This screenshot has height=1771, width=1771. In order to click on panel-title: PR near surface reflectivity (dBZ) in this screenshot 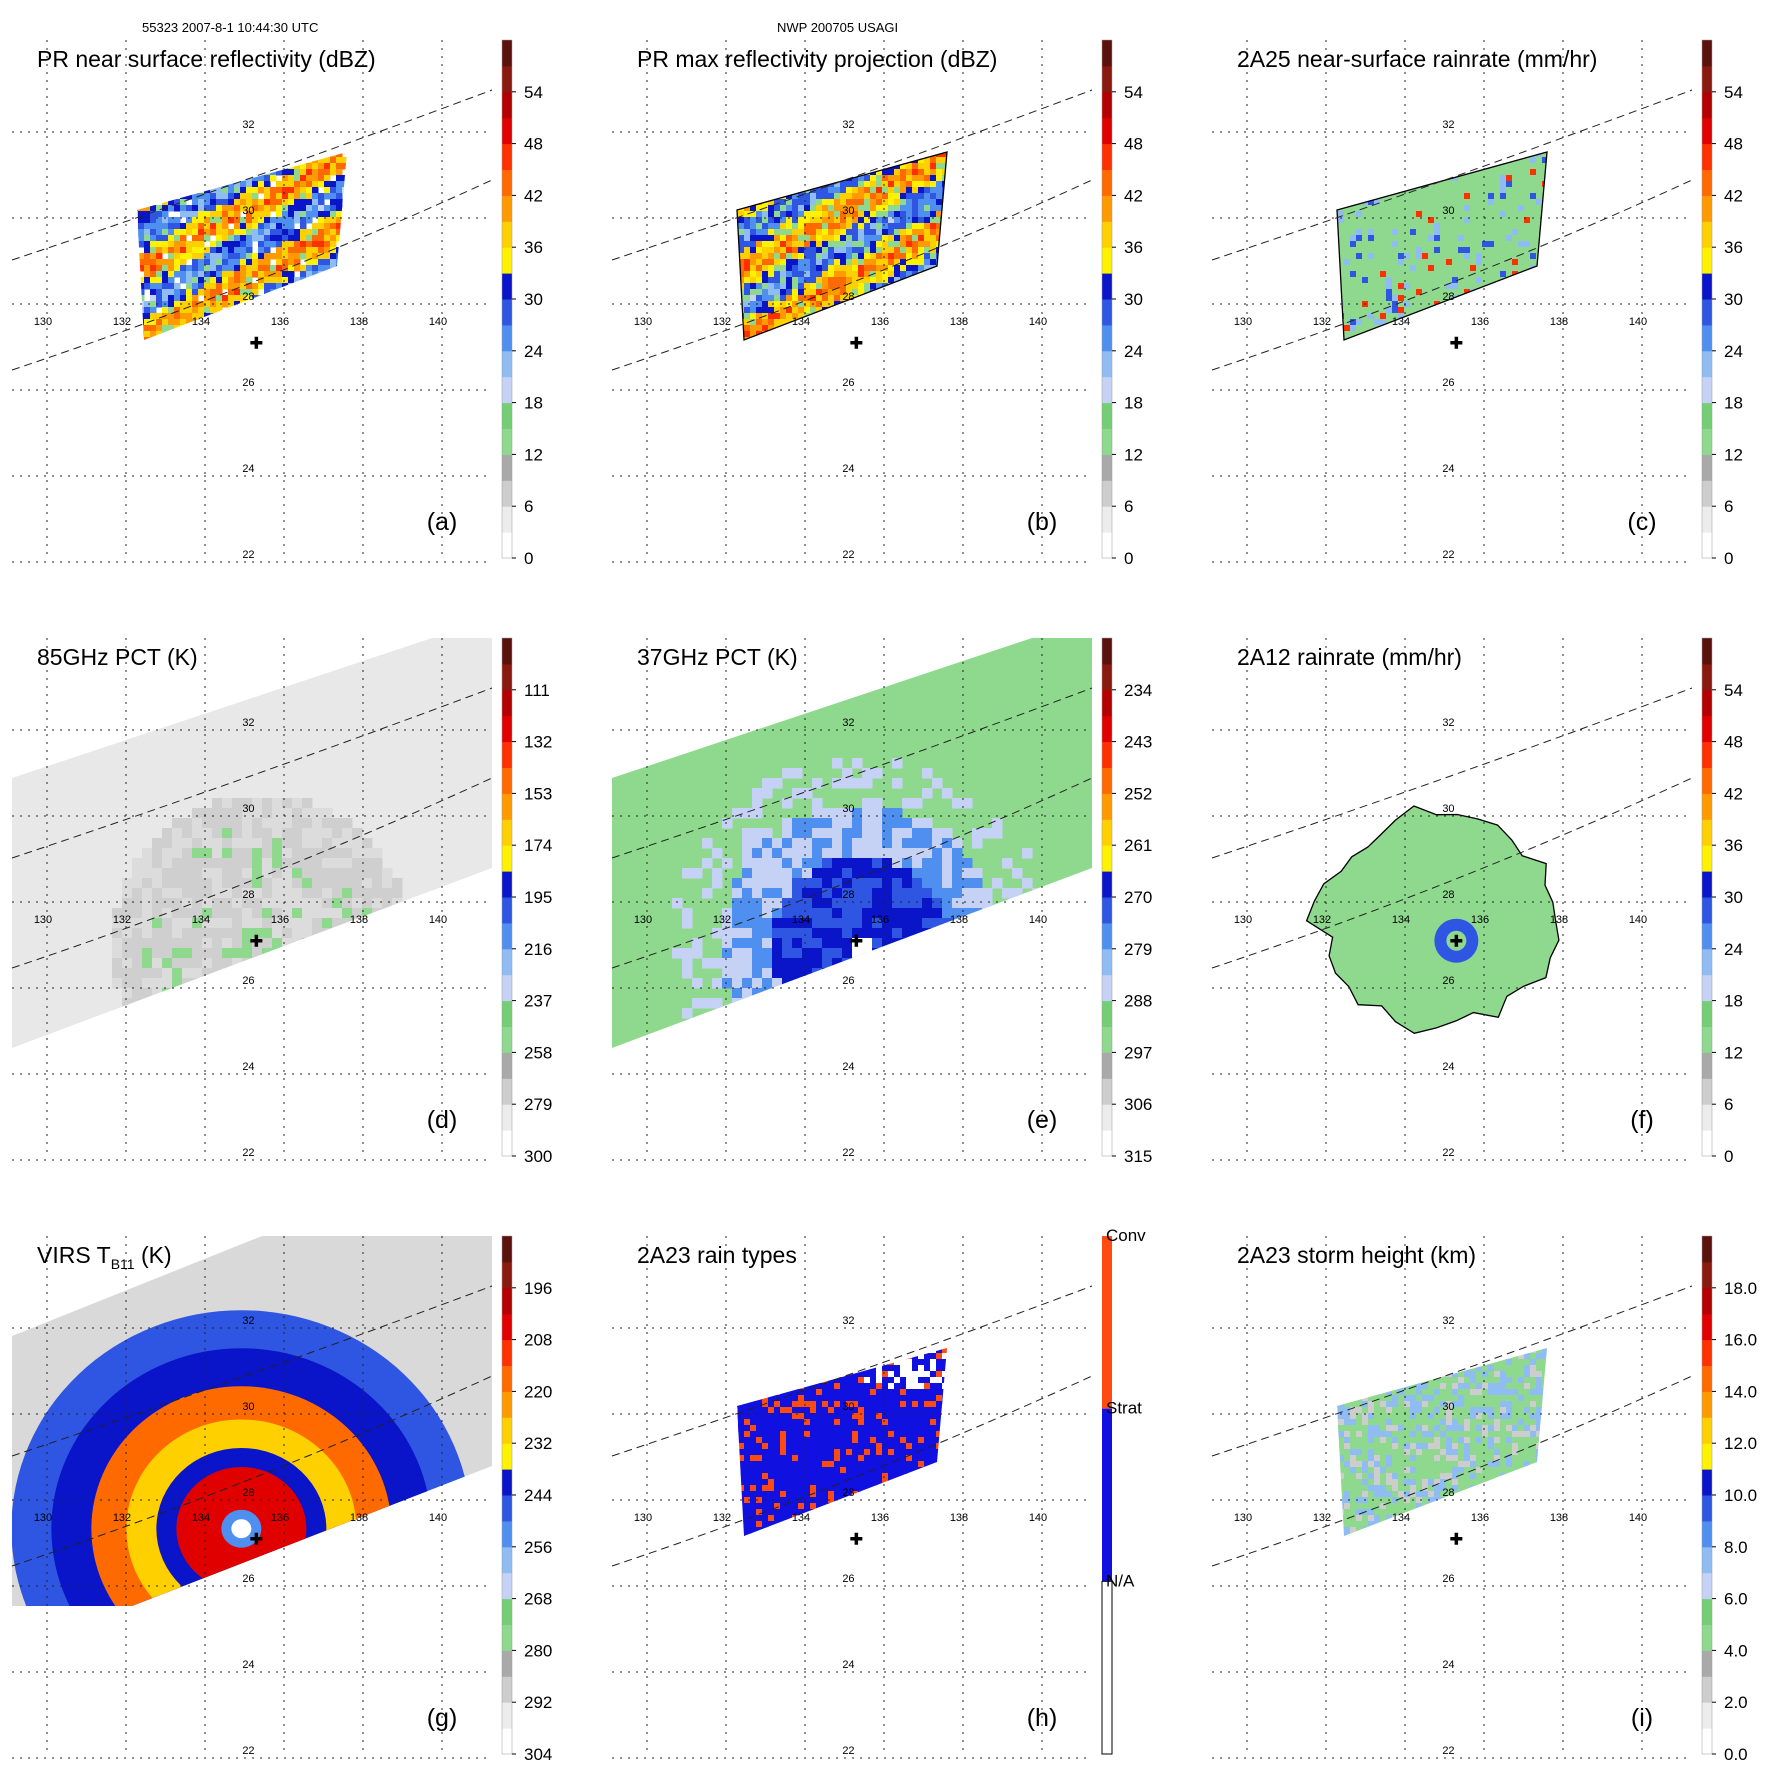, I will do `click(206, 59)`.